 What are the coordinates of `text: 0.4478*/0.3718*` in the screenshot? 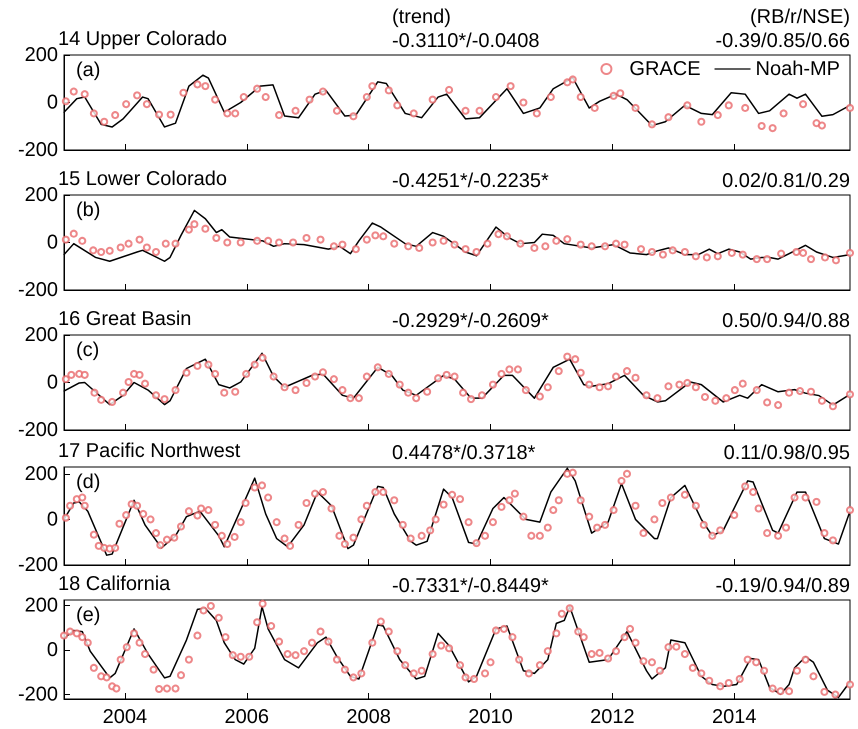 It's located at (464, 453).